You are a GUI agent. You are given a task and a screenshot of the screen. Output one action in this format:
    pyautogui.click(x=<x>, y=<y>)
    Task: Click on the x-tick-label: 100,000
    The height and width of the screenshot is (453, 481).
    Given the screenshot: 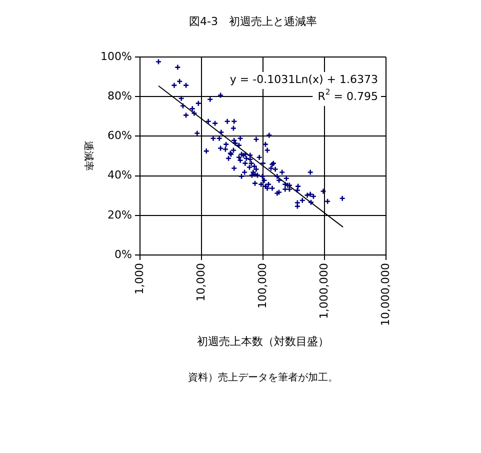 What is the action you would take?
    pyautogui.click(x=262, y=285)
    